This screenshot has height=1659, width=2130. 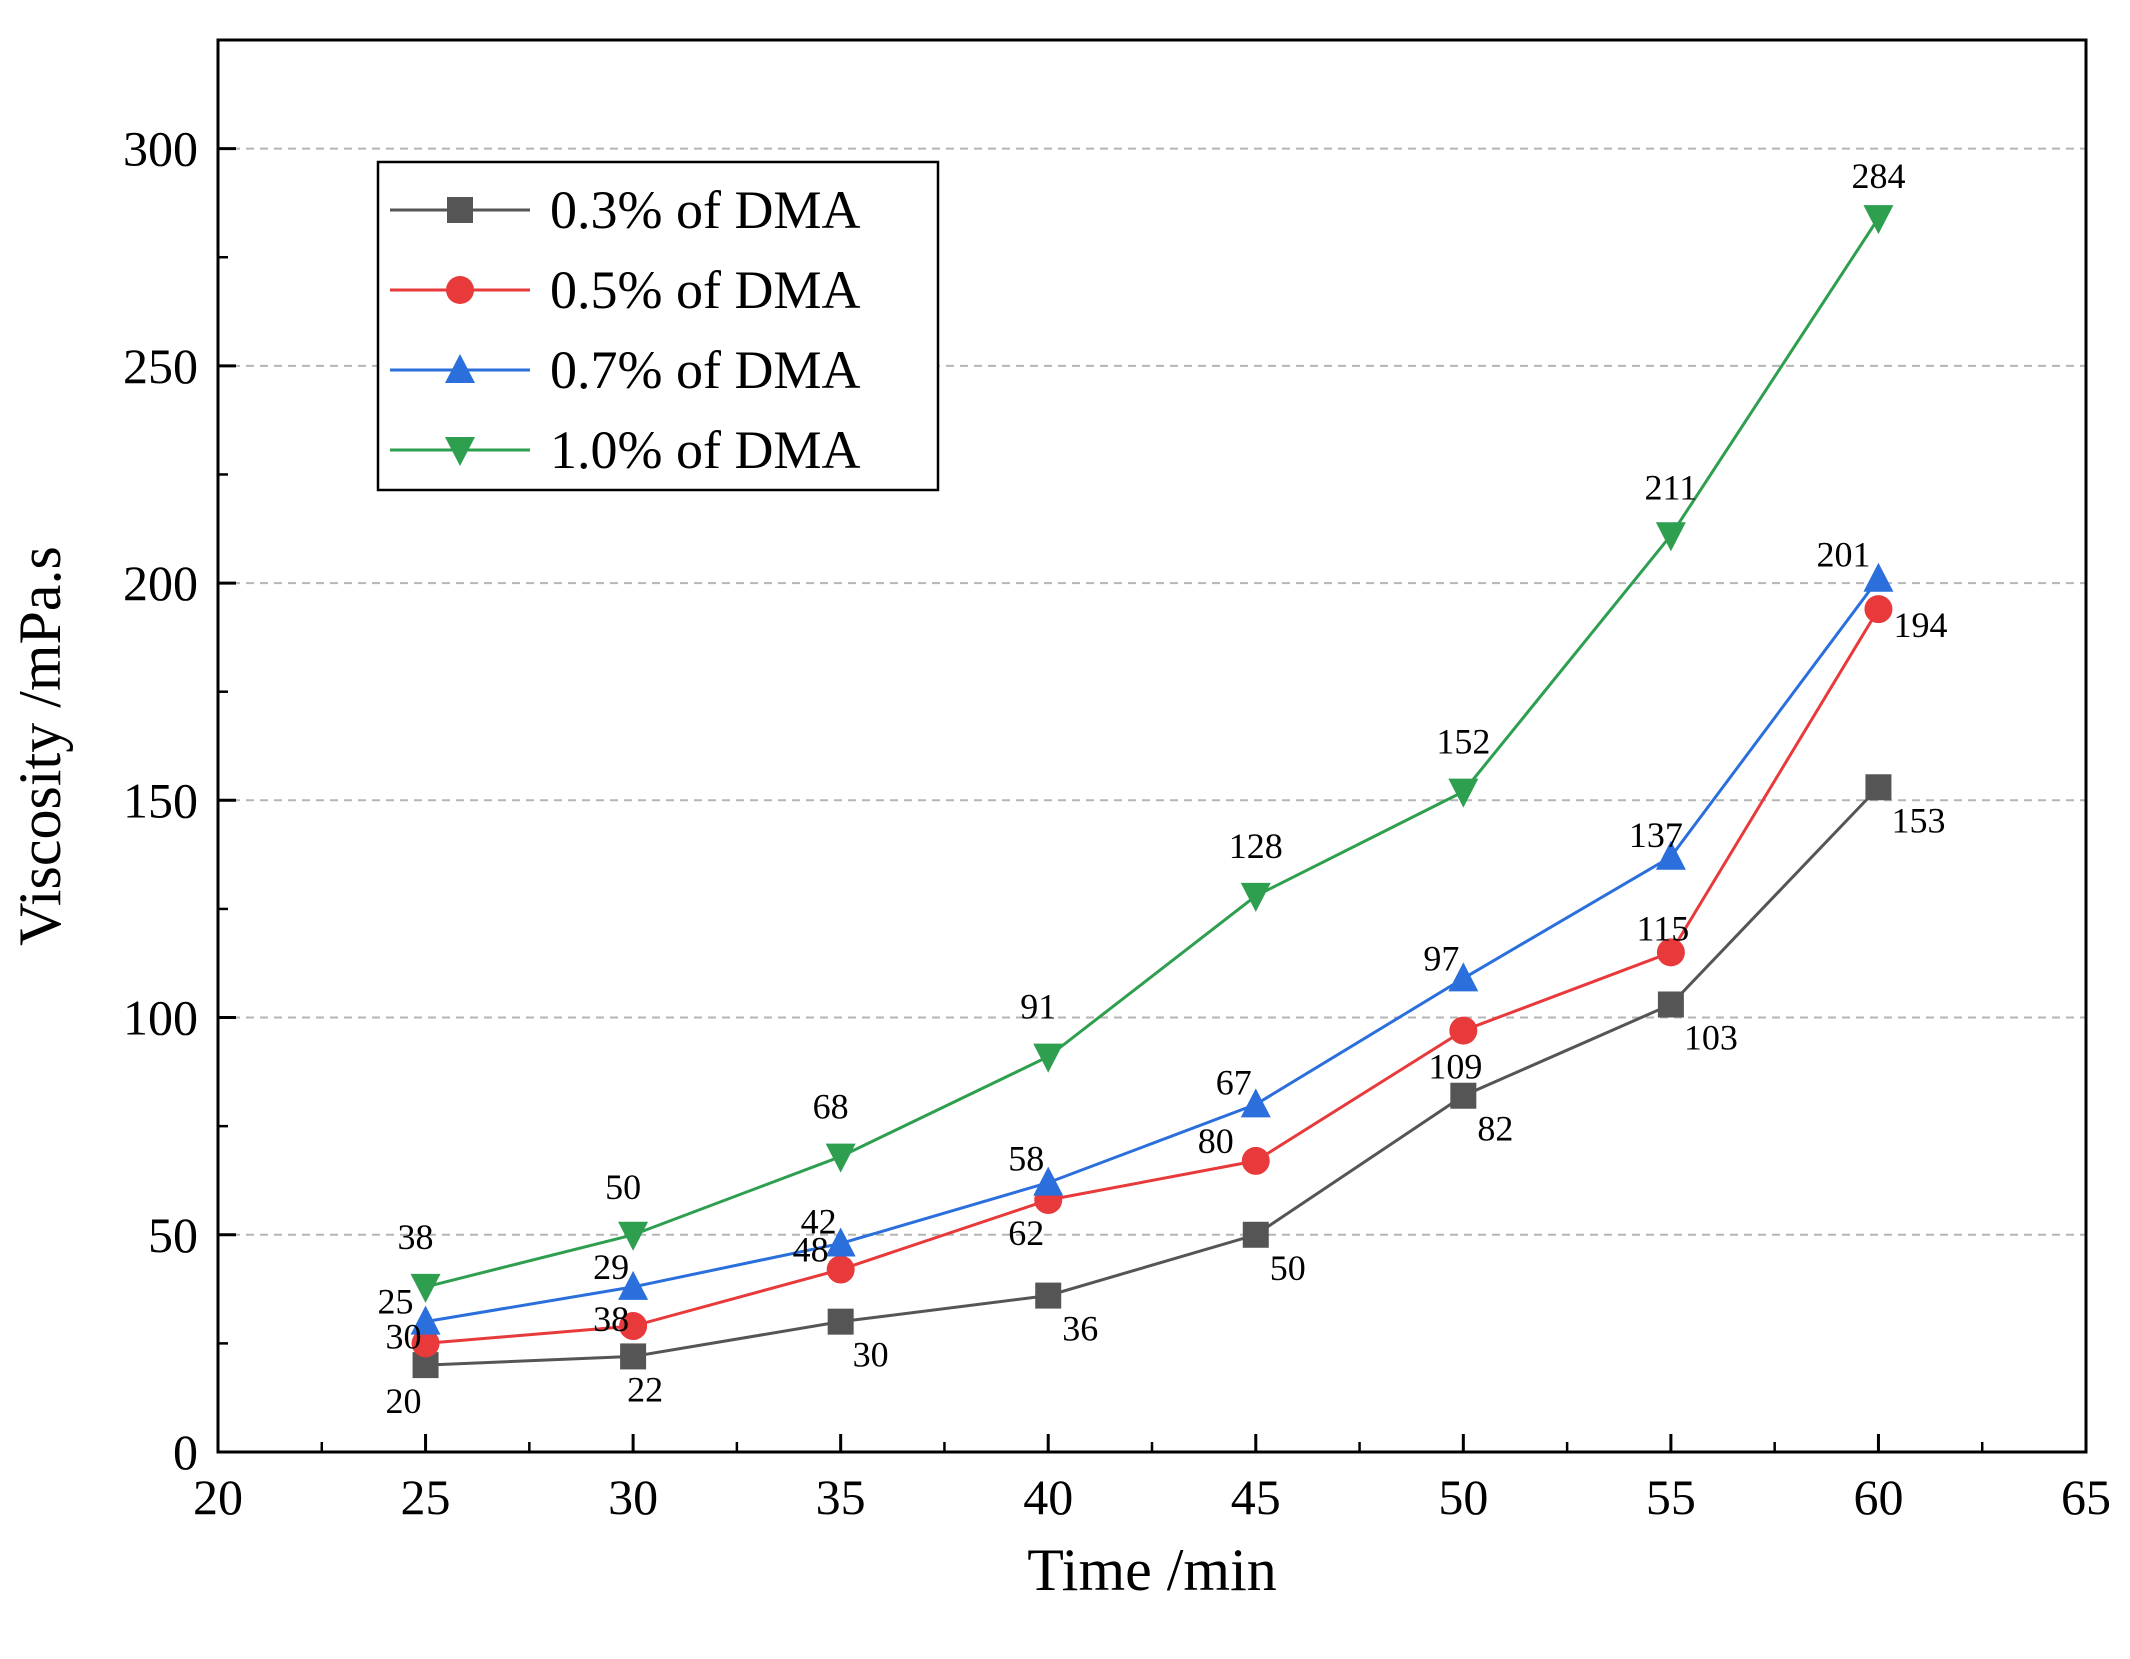 What do you see at coordinates (1878, 1497) in the screenshot?
I see `x-tick-label: 60` at bounding box center [1878, 1497].